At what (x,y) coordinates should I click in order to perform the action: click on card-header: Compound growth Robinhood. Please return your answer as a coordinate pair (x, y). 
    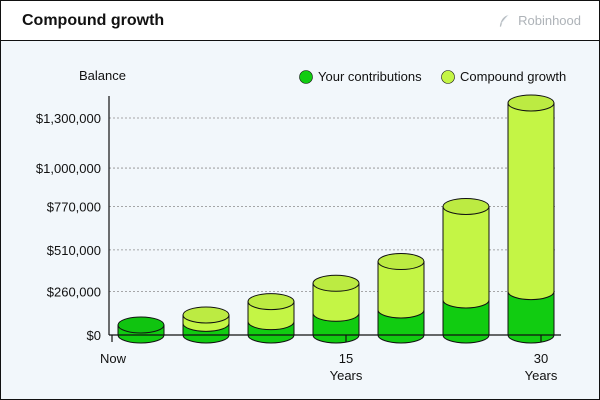
    Looking at the image, I should click on (300, 21).